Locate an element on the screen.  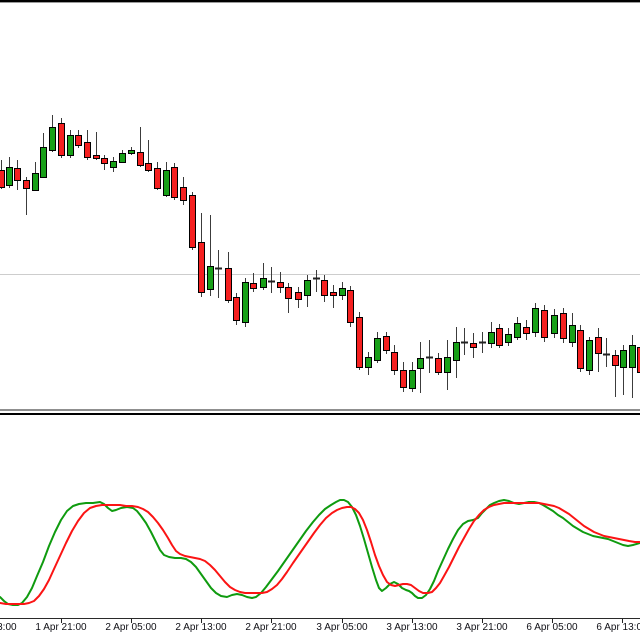
window-top-border is located at coordinates (320, 1).